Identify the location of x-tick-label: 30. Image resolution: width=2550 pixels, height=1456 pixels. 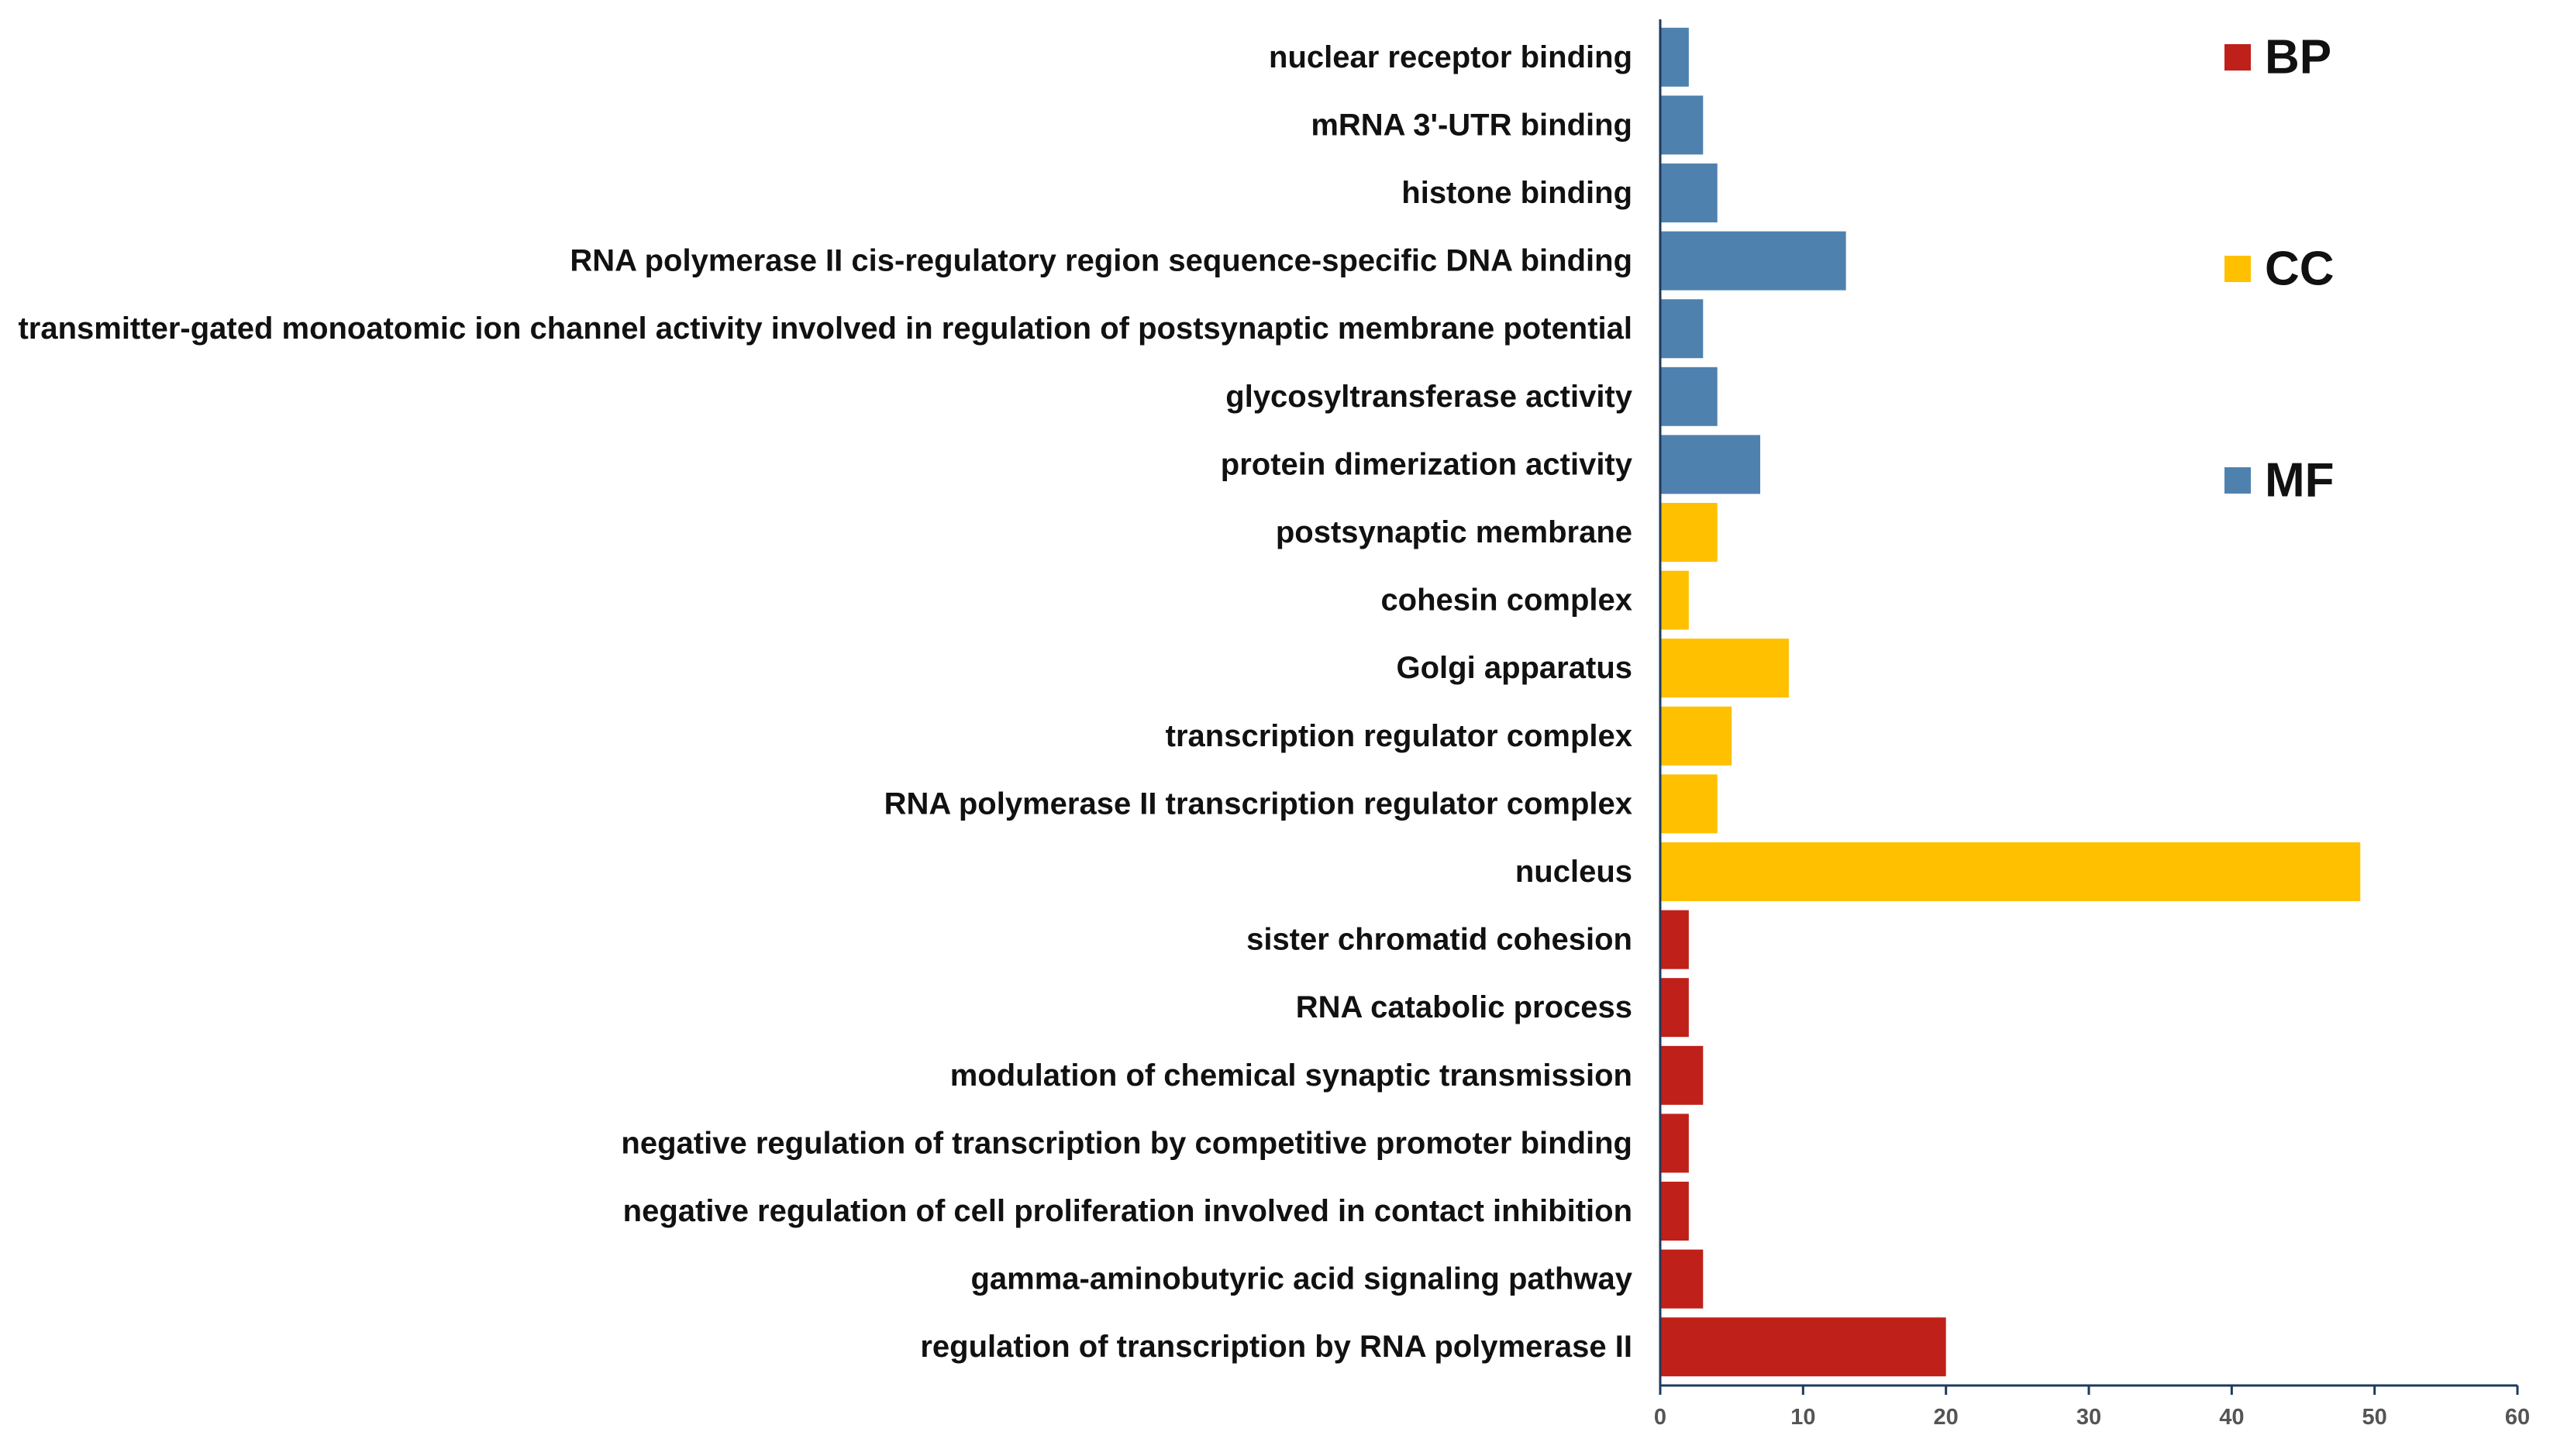
(2089, 1418).